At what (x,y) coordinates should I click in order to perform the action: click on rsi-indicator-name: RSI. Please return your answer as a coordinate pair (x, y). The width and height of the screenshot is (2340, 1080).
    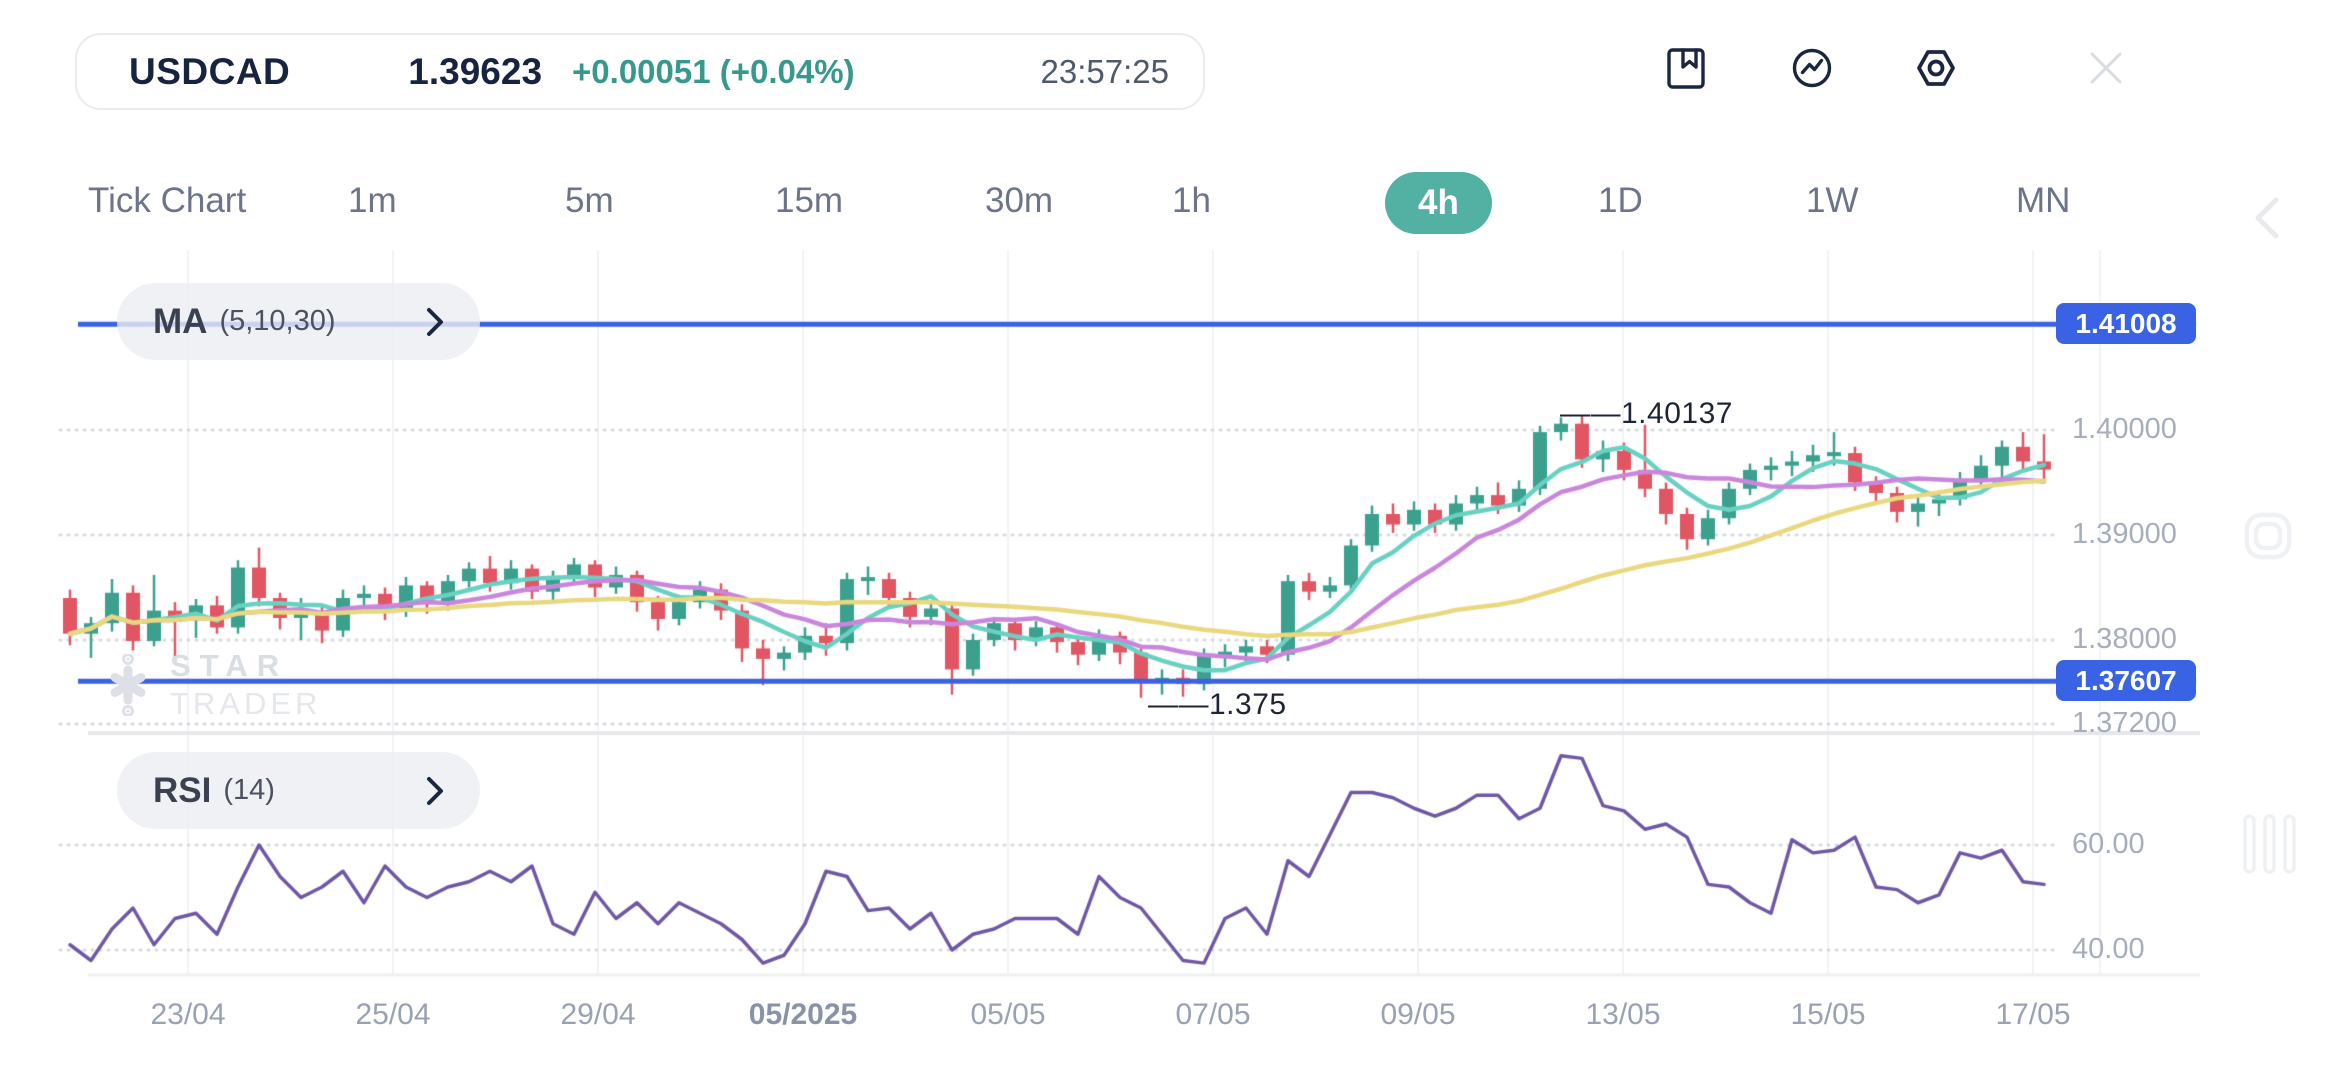
    Looking at the image, I should click on (182, 790).